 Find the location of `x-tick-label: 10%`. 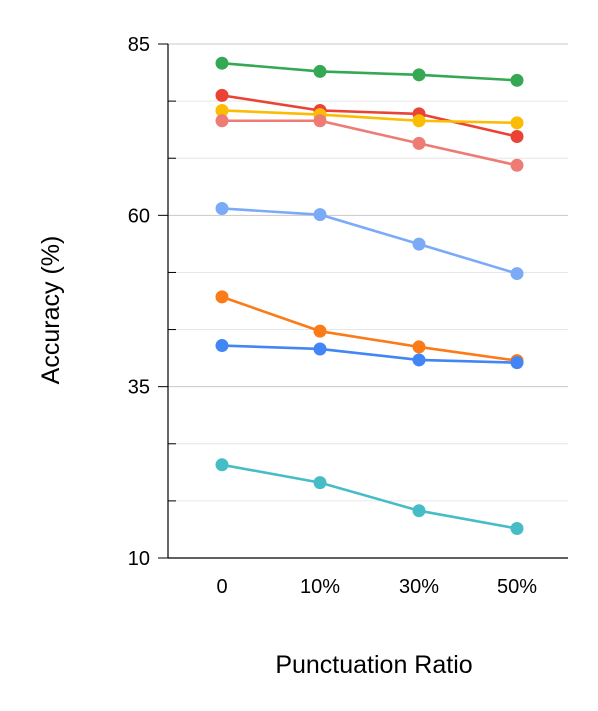

x-tick-label: 10% is located at coordinates (320, 587).